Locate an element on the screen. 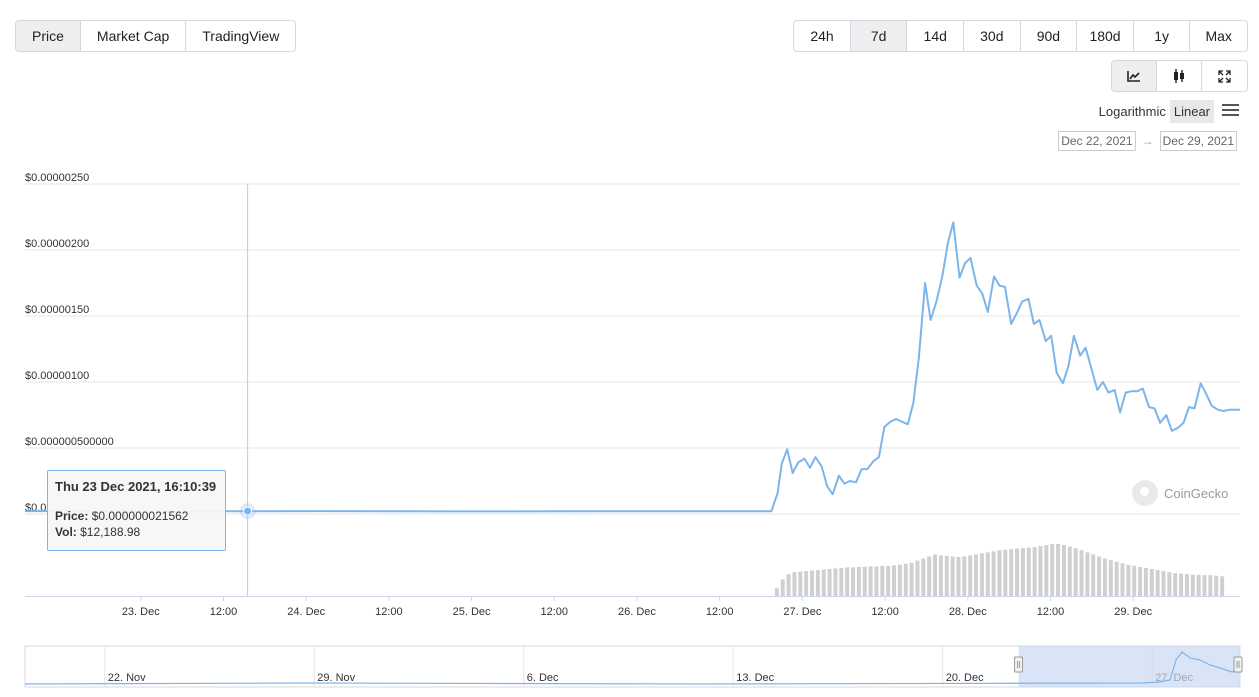 The height and width of the screenshot is (697, 1259). candlestick-icon is located at coordinates (1179, 76).